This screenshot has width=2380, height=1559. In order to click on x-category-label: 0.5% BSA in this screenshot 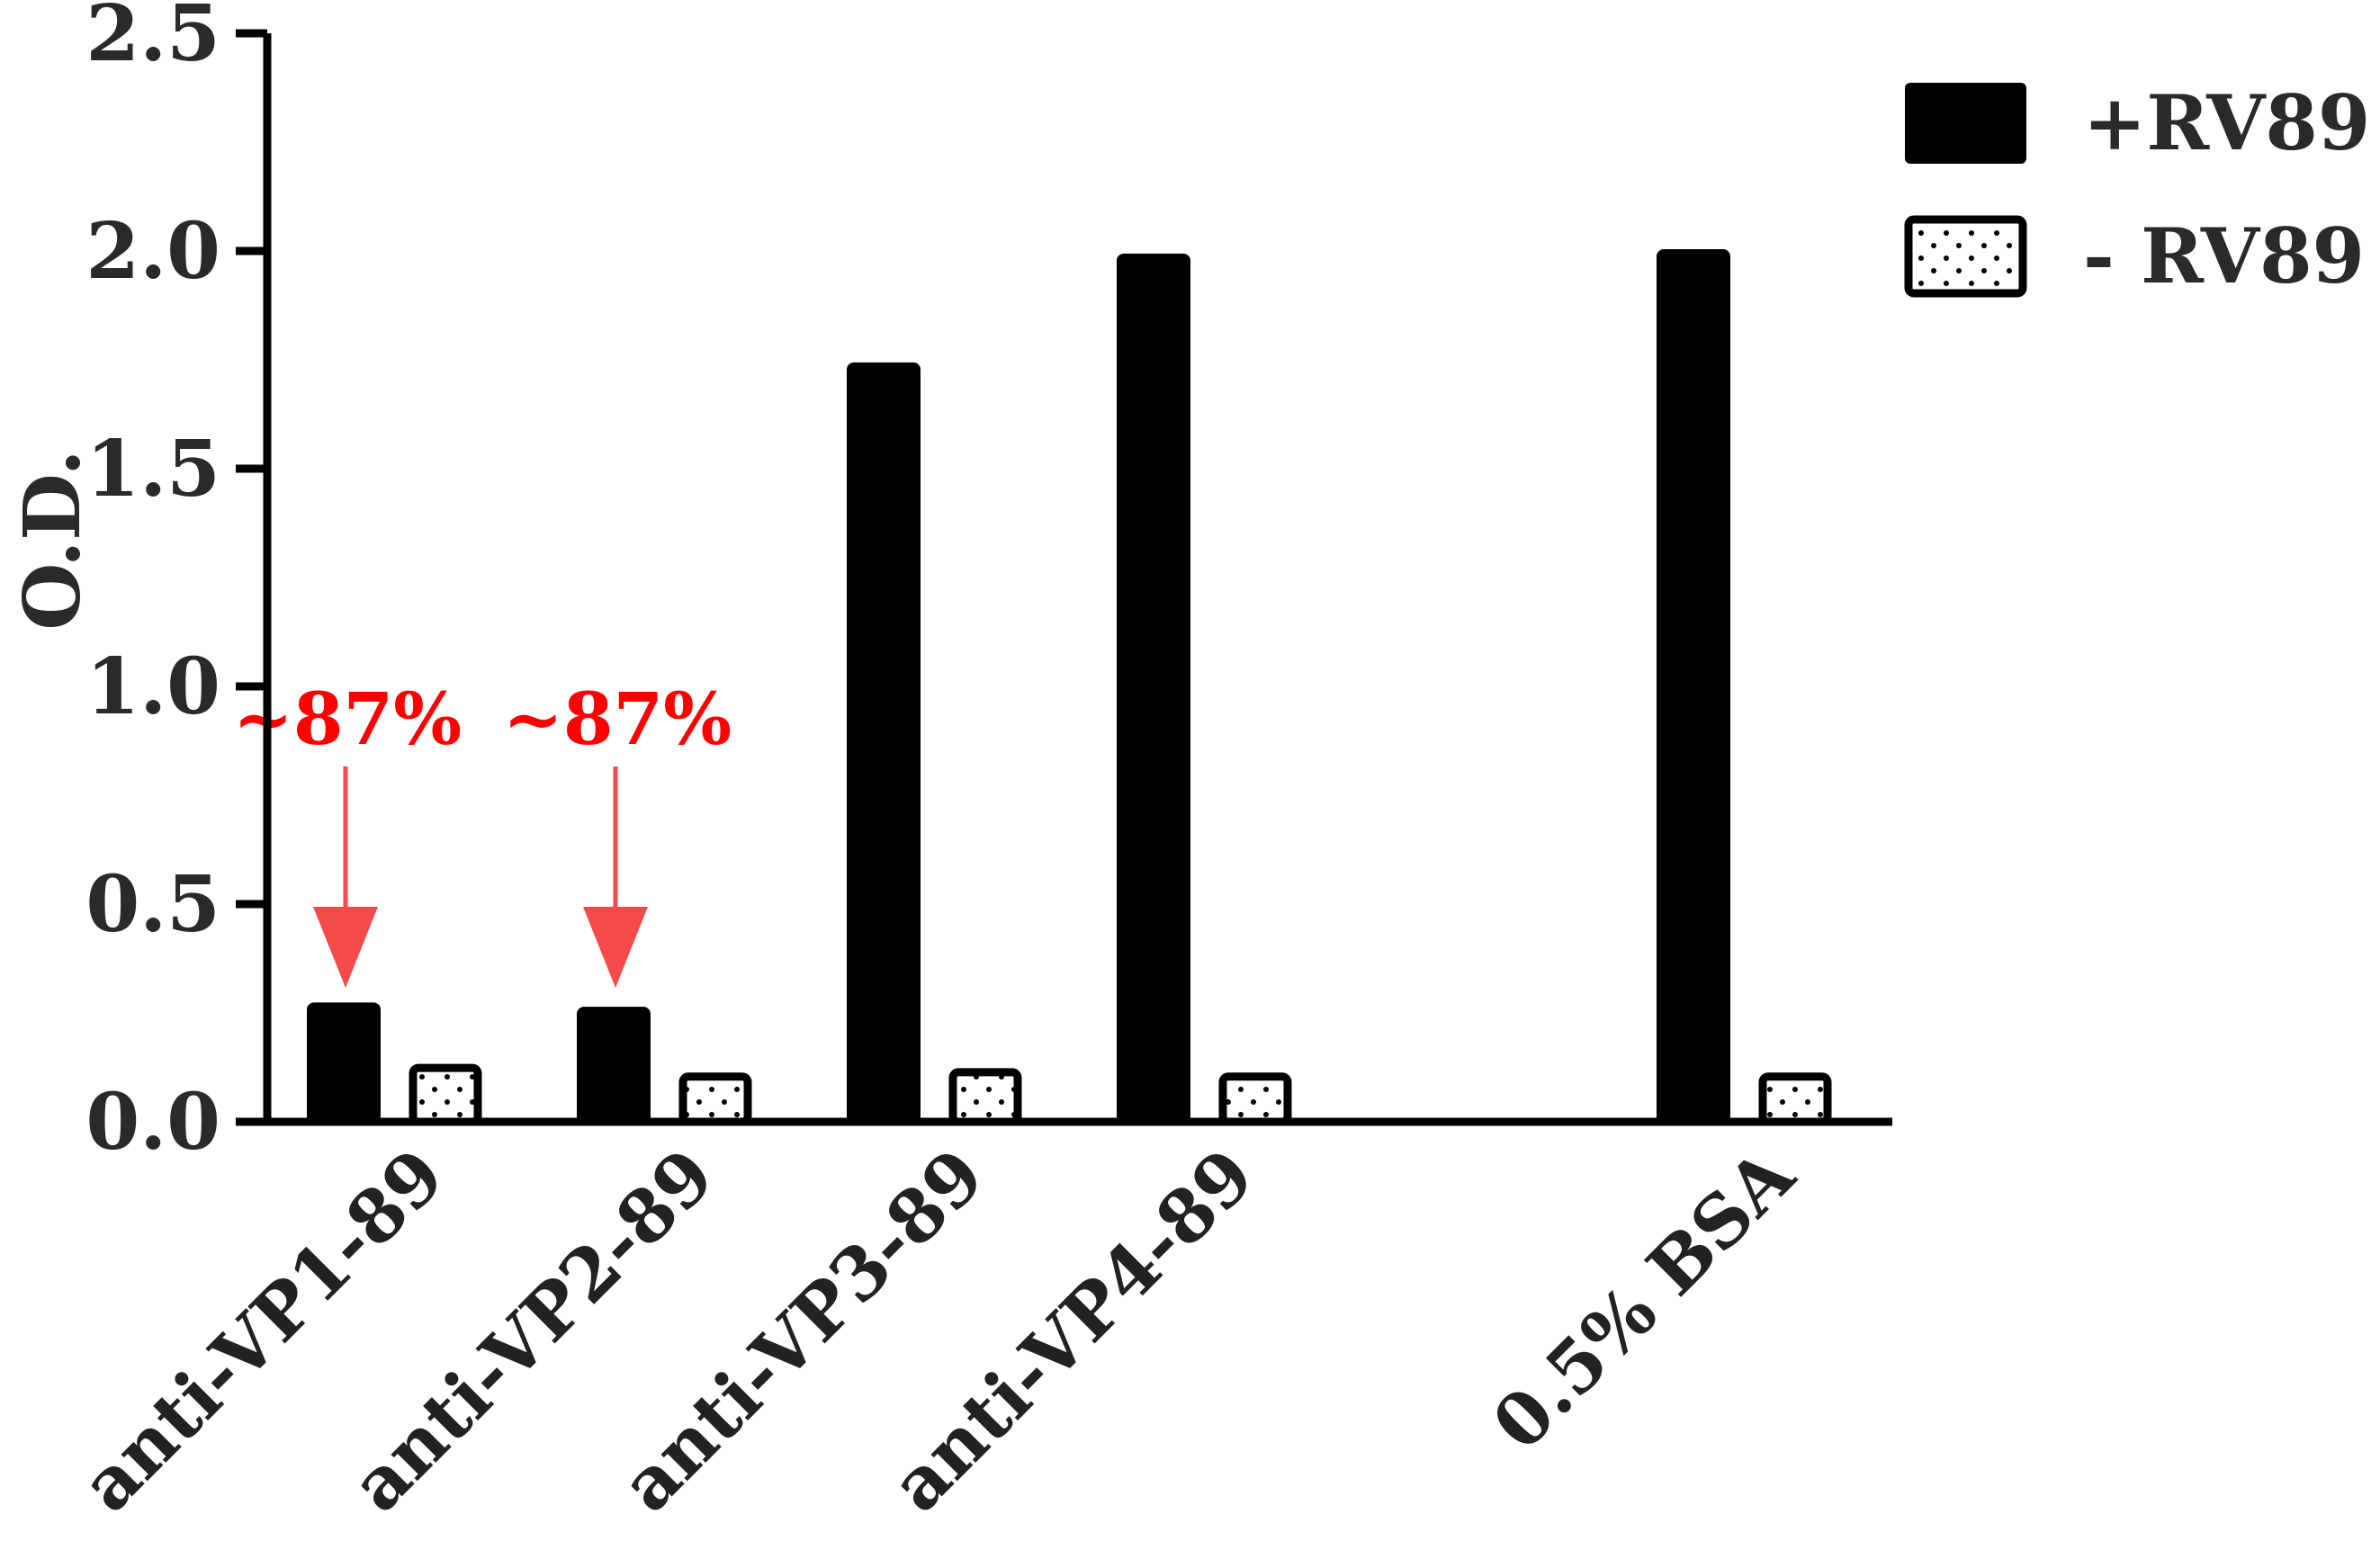, I will do `click(1644, 1299)`.